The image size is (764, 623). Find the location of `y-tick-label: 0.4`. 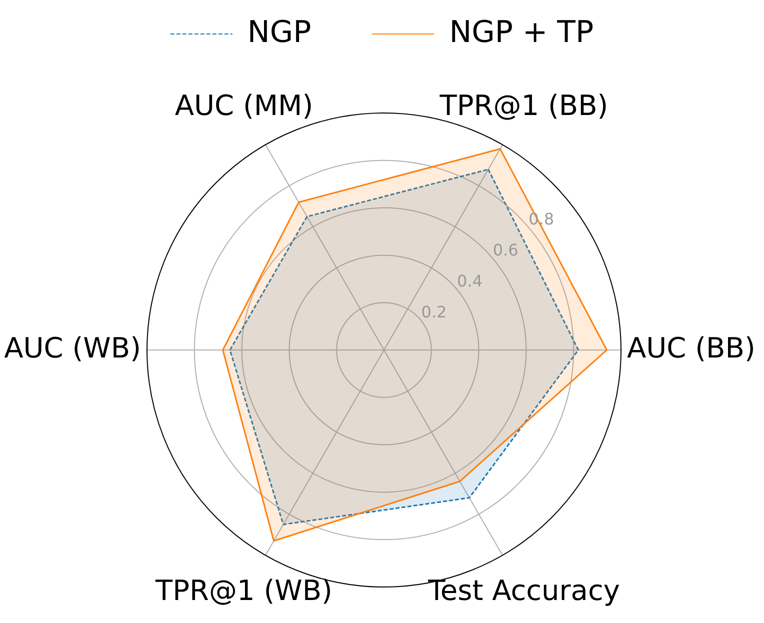

y-tick-label: 0.4 is located at coordinates (470, 280).